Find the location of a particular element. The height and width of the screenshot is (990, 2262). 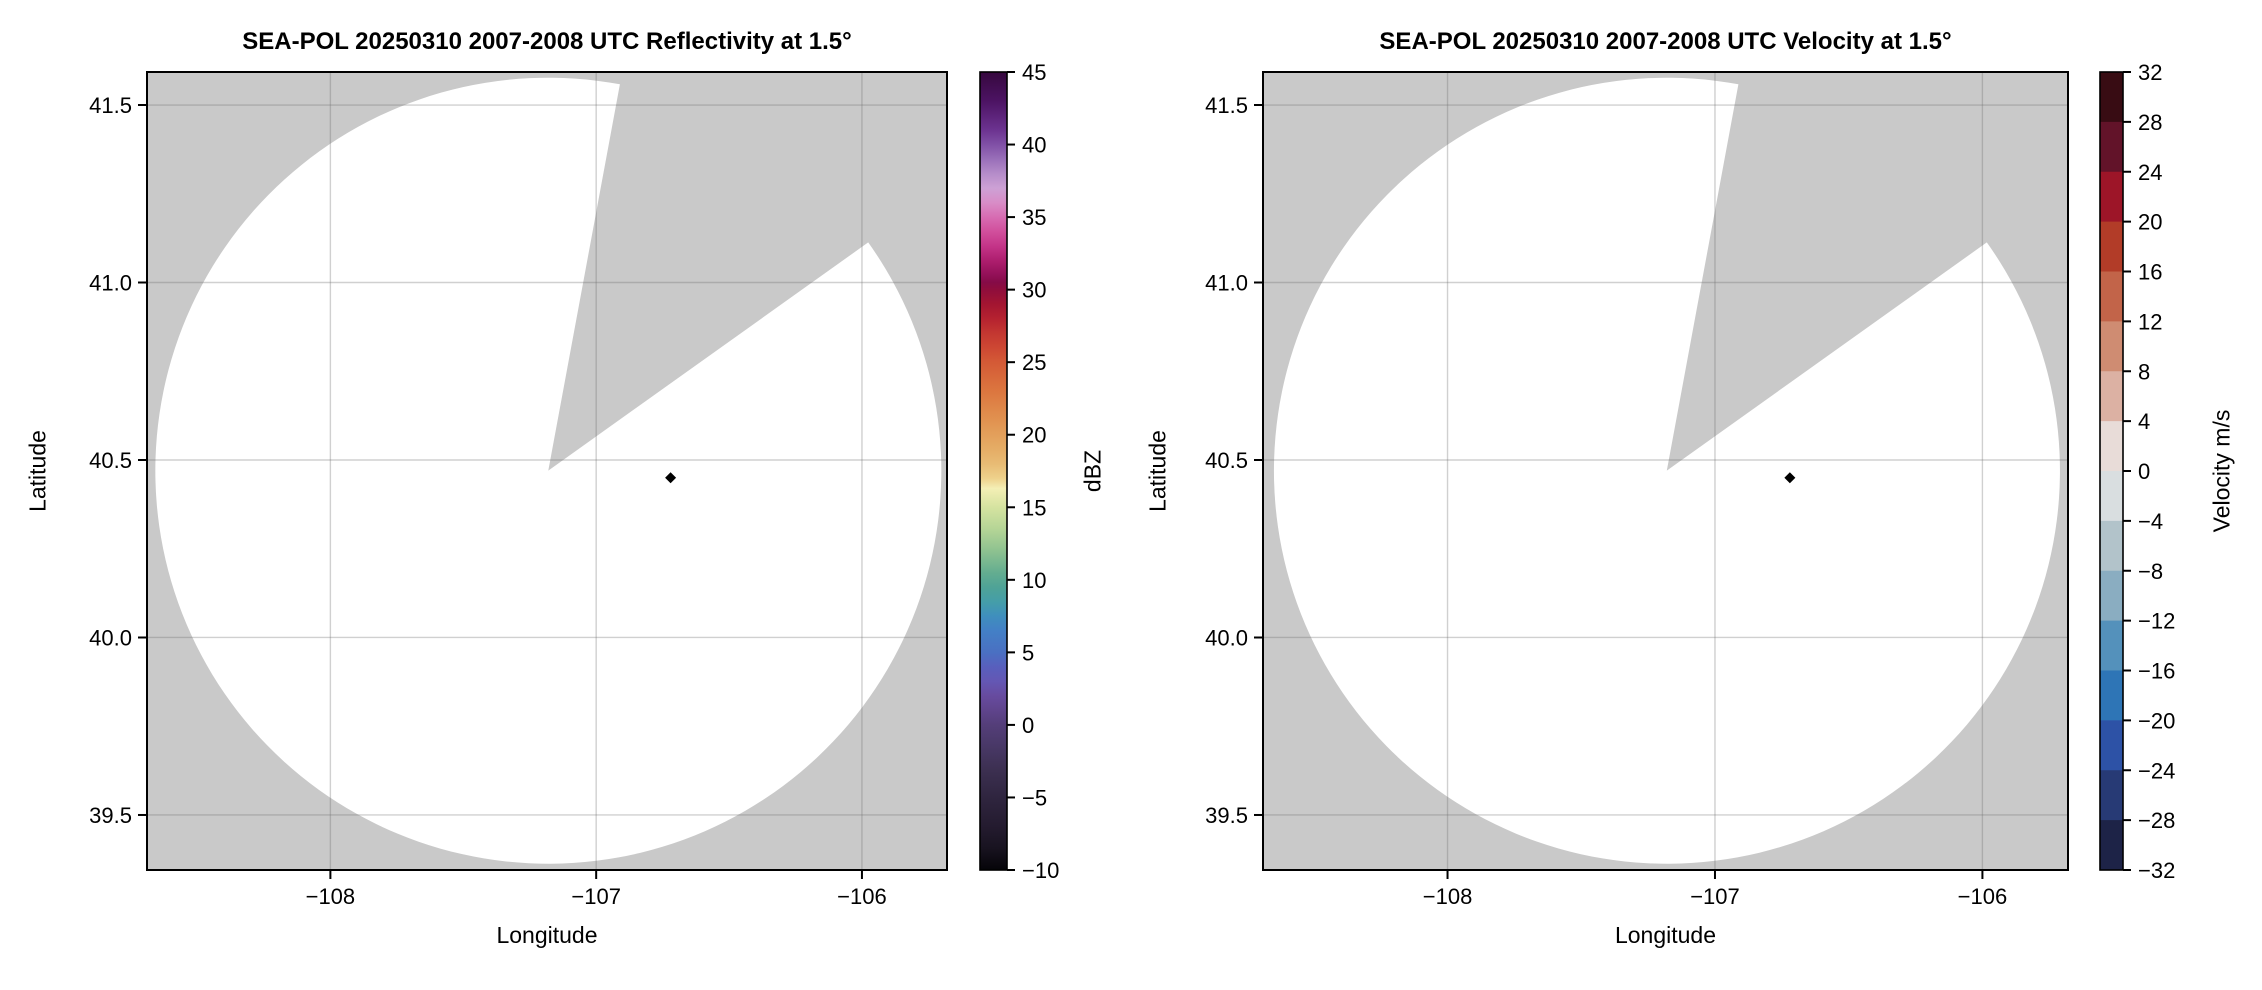

colorbar: 45 40 35 30 25 20 15 10 5 0 −5 −10 is located at coordinates (1019, 471).